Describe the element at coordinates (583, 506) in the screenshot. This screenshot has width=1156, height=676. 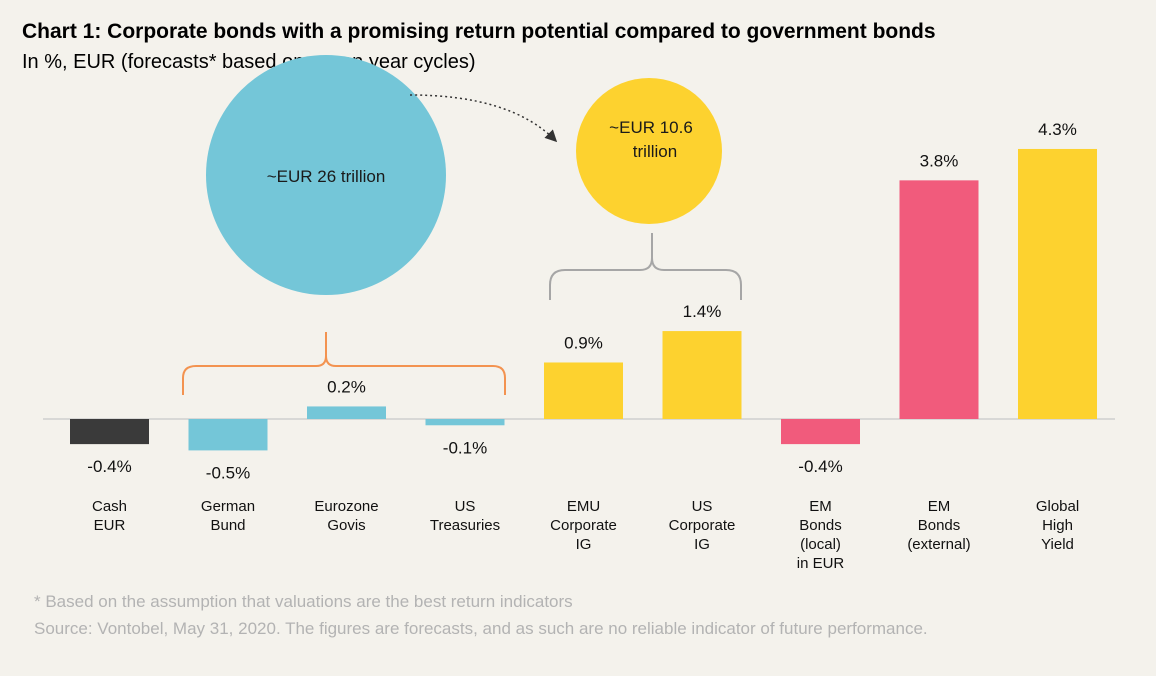
I see `category-label-4-0: EMU` at that location.